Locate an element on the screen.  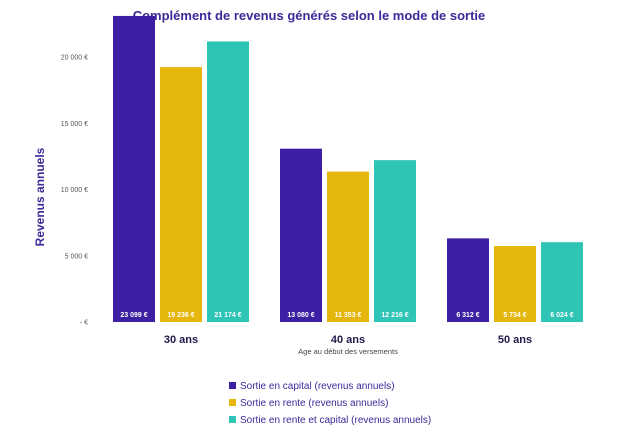
bar-value-label: 19 236 € is located at coordinates (180, 315).